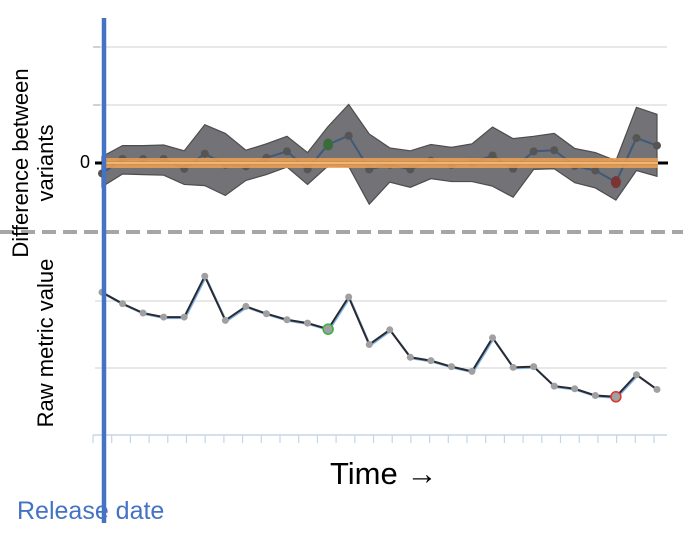 The image size is (683, 552). What do you see at coordinates (85, 162) in the screenshot?
I see `y-tick-zero: 0` at bounding box center [85, 162].